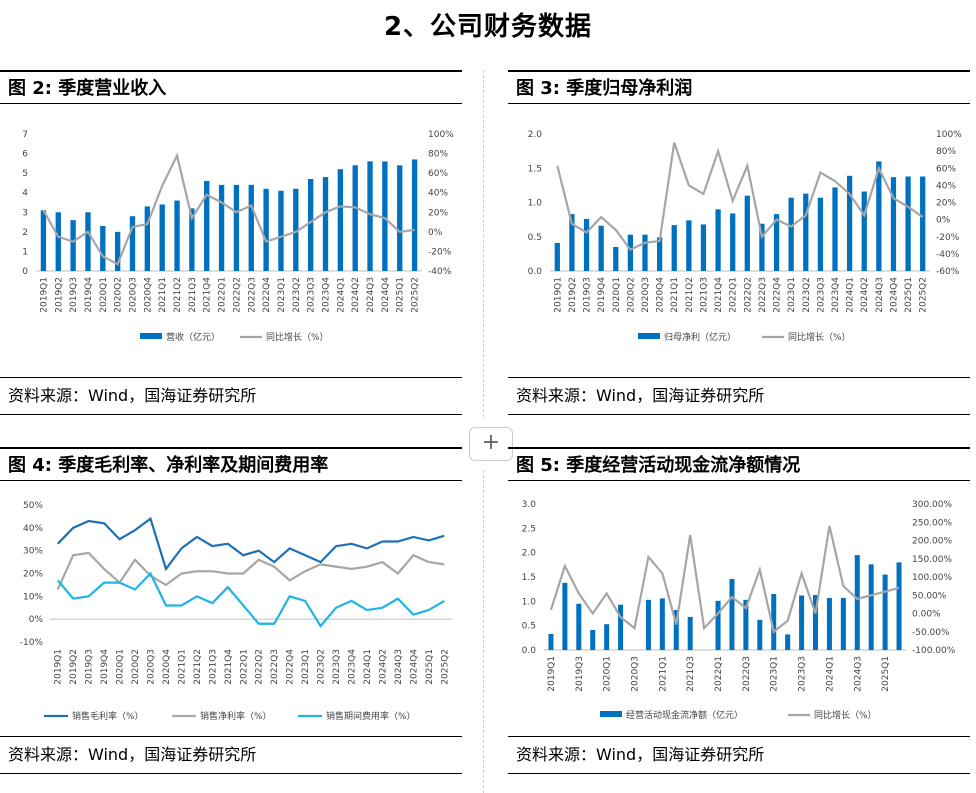 The height and width of the screenshot is (793, 976). I want to click on x-axis-tick-label: 2024Q3, so click(371, 295).